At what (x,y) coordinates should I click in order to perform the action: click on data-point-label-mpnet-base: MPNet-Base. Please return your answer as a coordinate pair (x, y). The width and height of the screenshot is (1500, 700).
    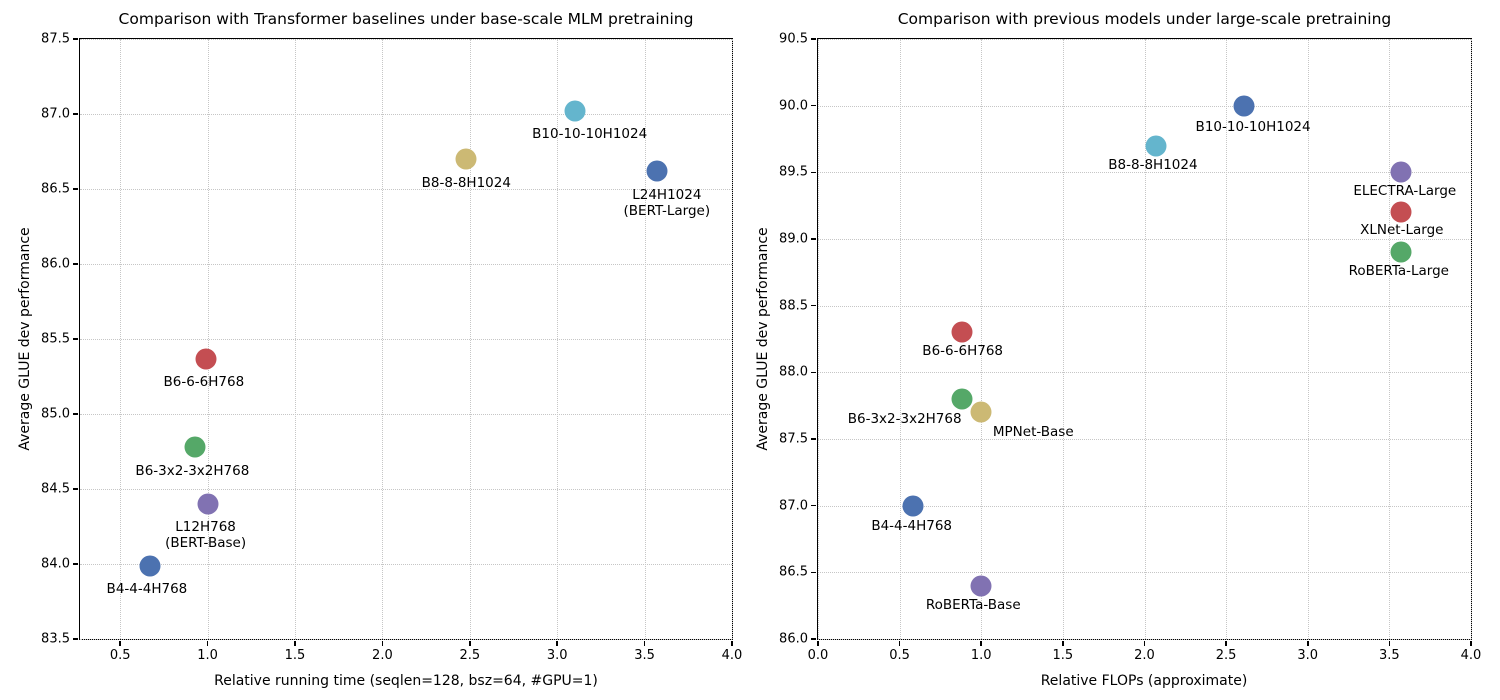
    Looking at the image, I should click on (1033, 432).